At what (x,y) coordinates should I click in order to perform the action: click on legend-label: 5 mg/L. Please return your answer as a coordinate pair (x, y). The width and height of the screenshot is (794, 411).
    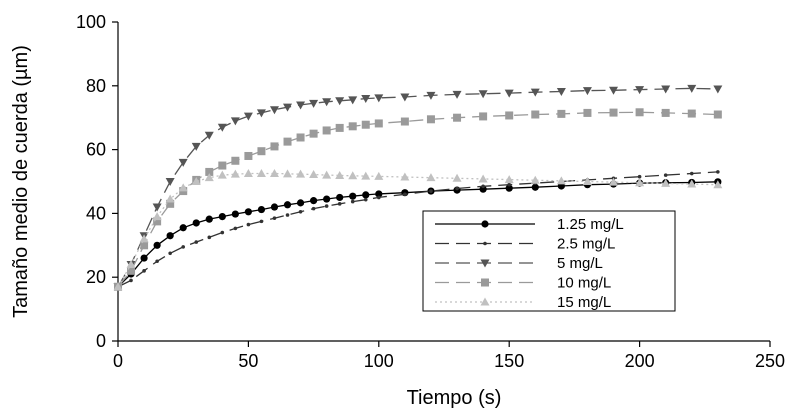
    Looking at the image, I should click on (580, 263).